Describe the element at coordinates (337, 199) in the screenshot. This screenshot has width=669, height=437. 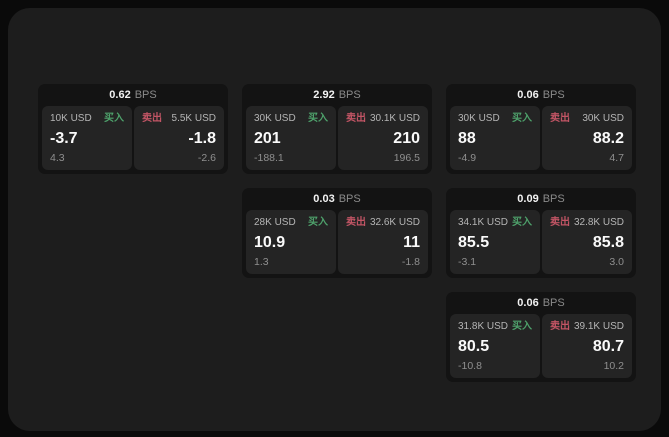
I see `card-header: 0.03 BPS` at that location.